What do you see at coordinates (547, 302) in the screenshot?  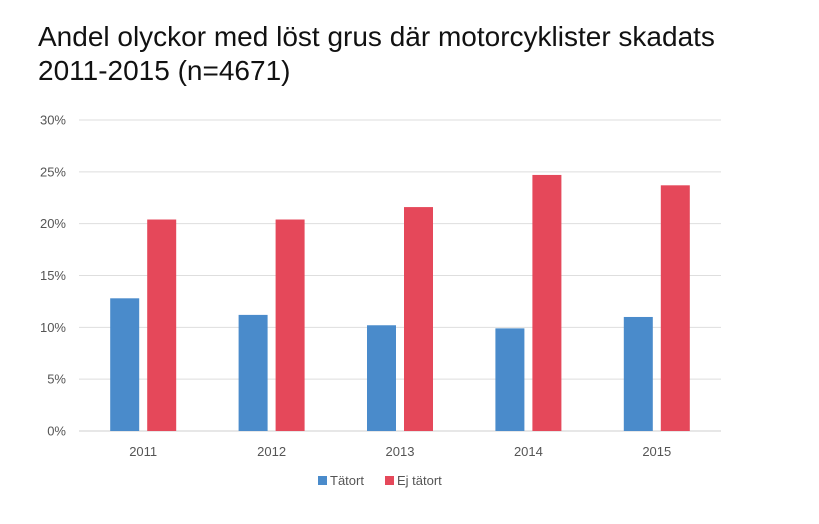 I see `bar-ej-tätort-2014` at bounding box center [547, 302].